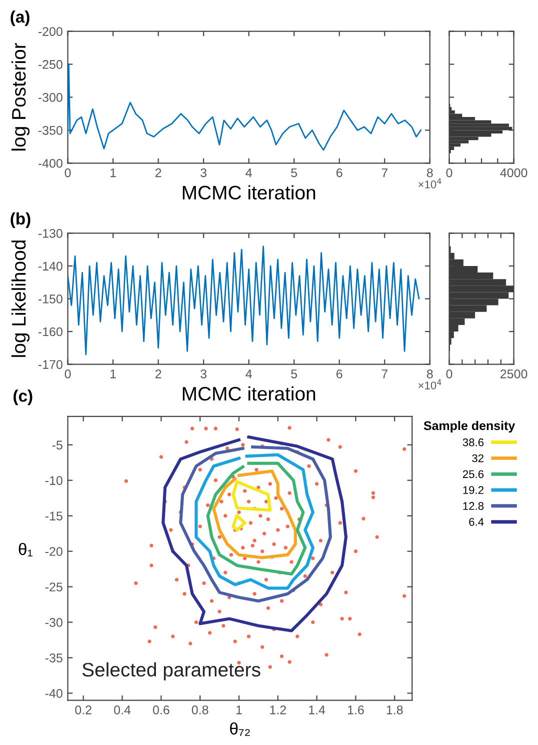 This screenshot has height=745, width=538. I want to click on chart-title: (a), so click(20, 18).